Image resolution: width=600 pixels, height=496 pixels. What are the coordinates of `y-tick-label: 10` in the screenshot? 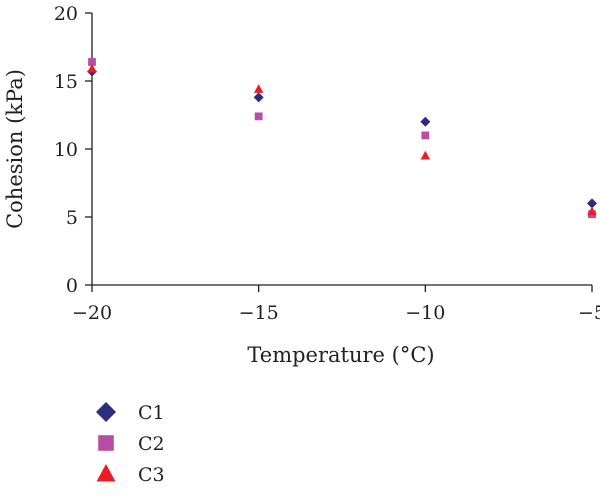 It's located at (66, 150).